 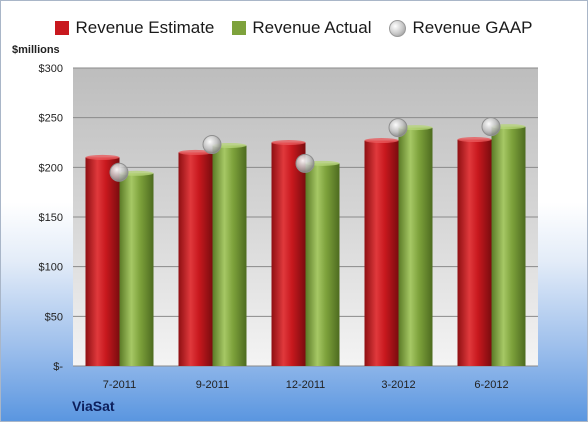 I want to click on x-tick-label: 7-2011, so click(x=119, y=385).